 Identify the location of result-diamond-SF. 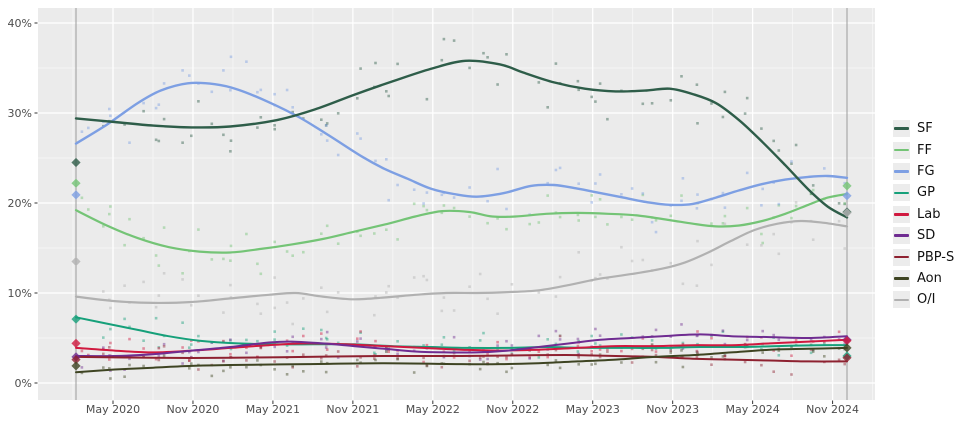
(76, 162).